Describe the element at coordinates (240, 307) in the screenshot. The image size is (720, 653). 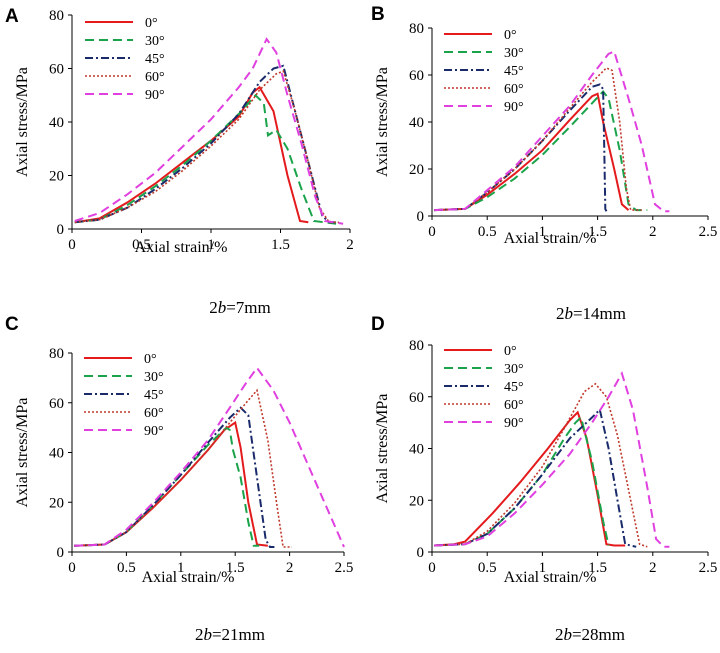
I see `panel-caption: 2b=7mm` at that location.